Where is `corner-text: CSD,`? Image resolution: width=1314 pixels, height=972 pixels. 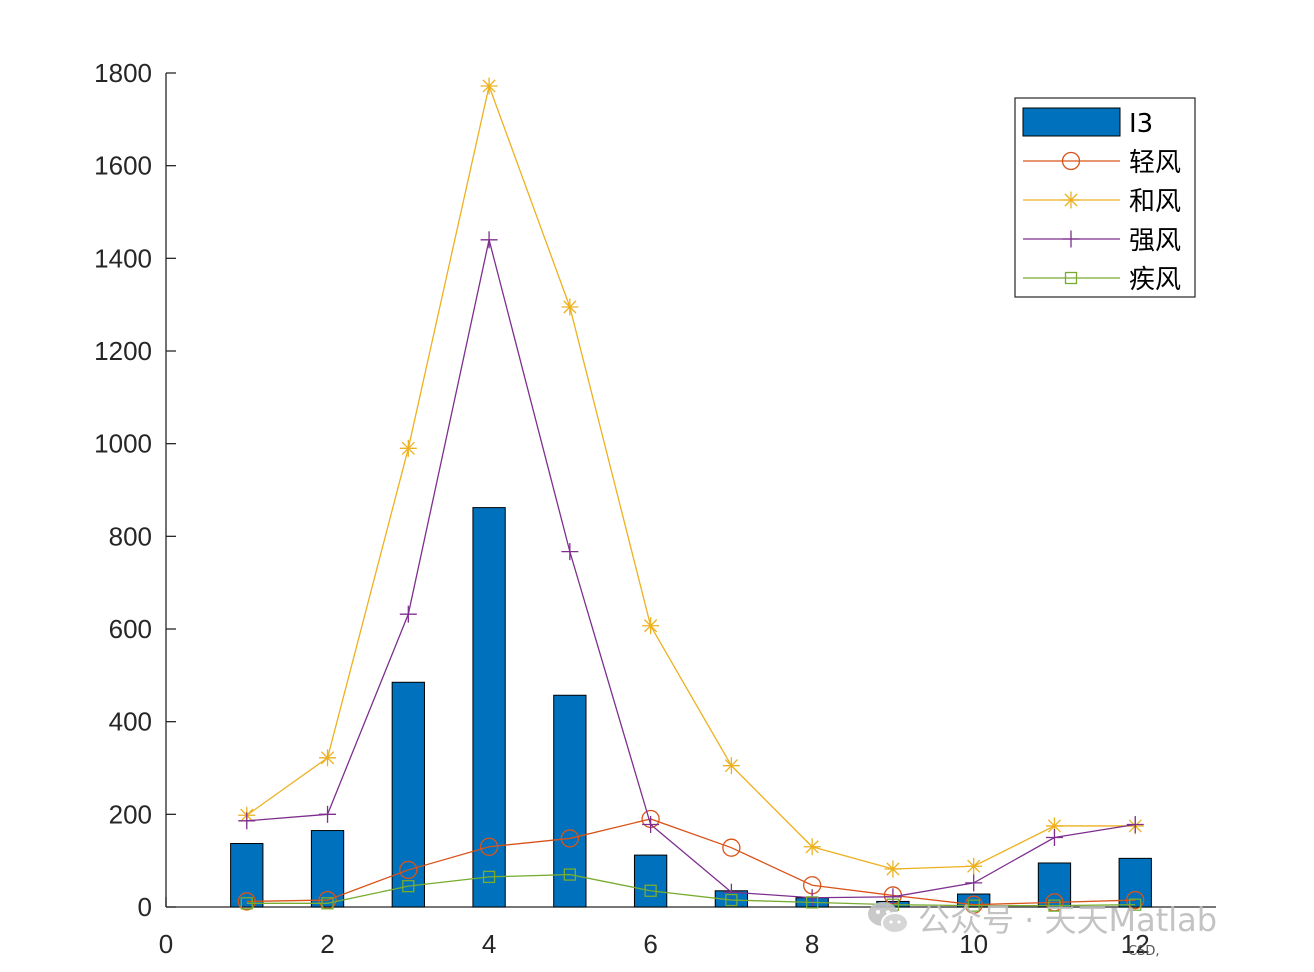 corner-text: CSD, is located at coordinates (1144, 951).